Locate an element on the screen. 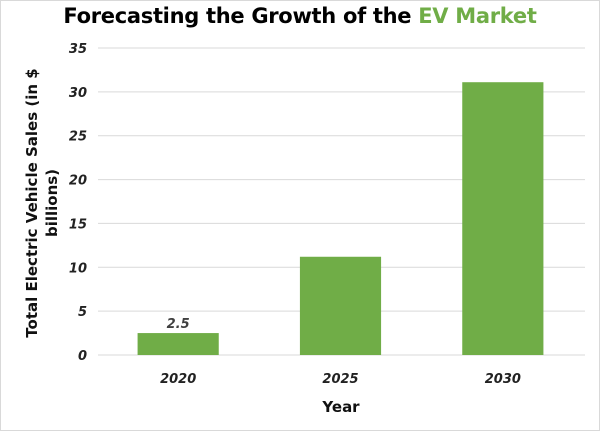 The width and height of the screenshot is (600, 431). bar-2030 is located at coordinates (503, 219).